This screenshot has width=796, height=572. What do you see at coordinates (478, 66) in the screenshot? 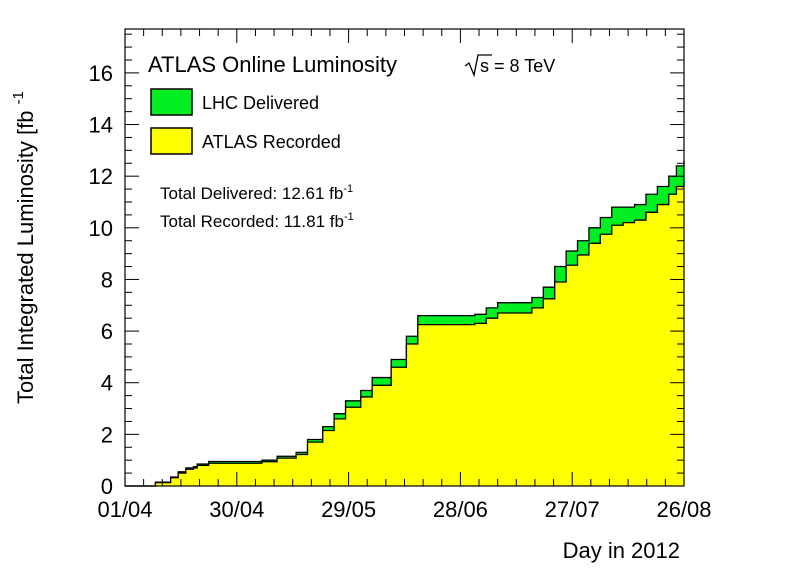
I see `sqrt-icon` at bounding box center [478, 66].